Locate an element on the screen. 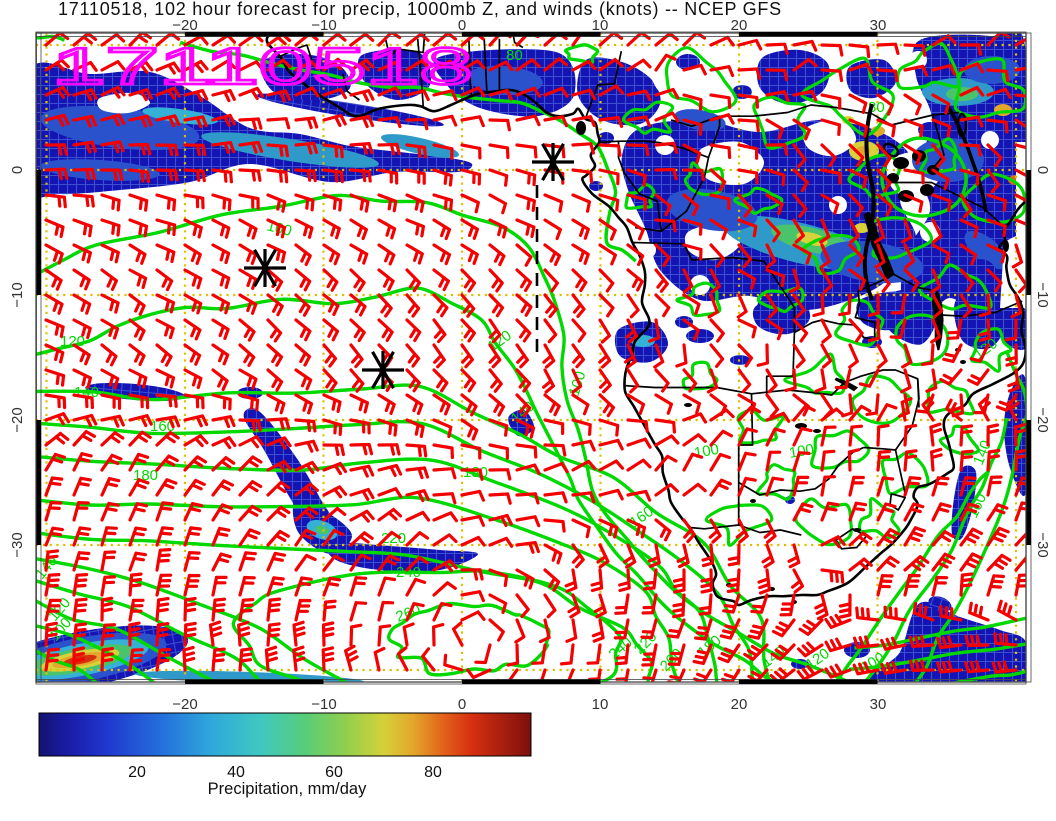  svg-text: Precipitation, mm/day is located at coordinates (287, 789).